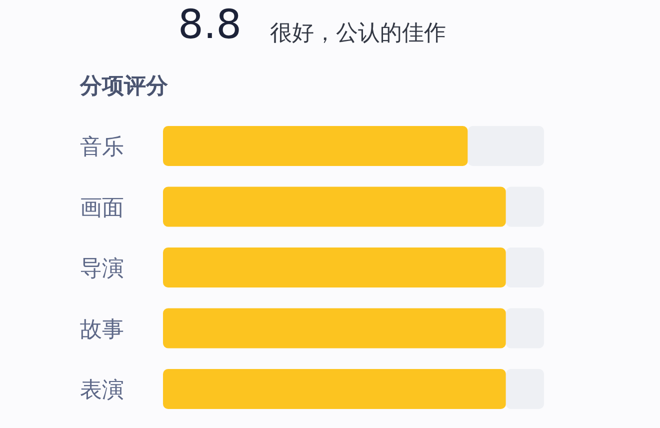 The height and width of the screenshot is (428, 660). Describe the element at coordinates (124, 86) in the screenshot. I see `title: 分项评分` at that location.